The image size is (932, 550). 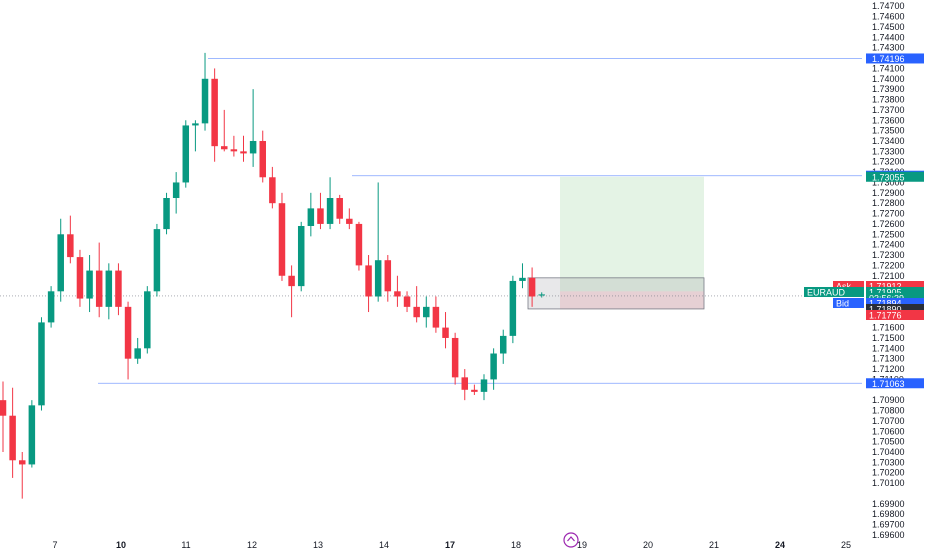 I want to click on x-tick-label: 24, so click(x=780, y=545).